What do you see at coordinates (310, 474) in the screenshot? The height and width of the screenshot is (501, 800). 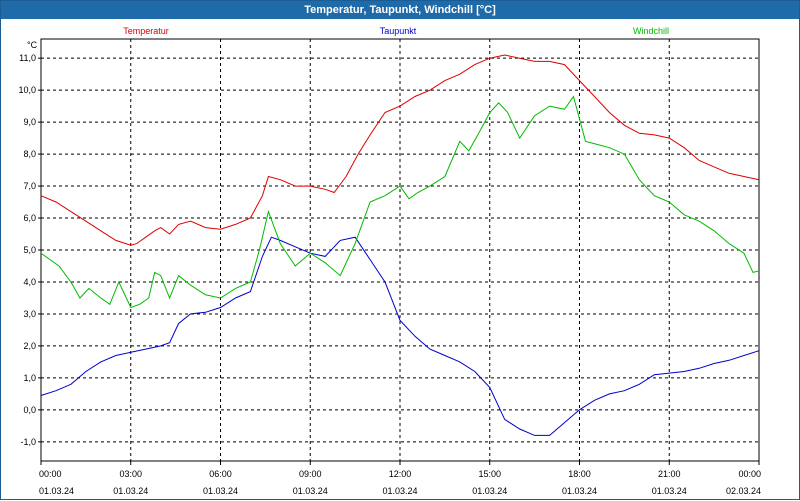 I see `x-tick-time-label: 09:00` at bounding box center [310, 474].